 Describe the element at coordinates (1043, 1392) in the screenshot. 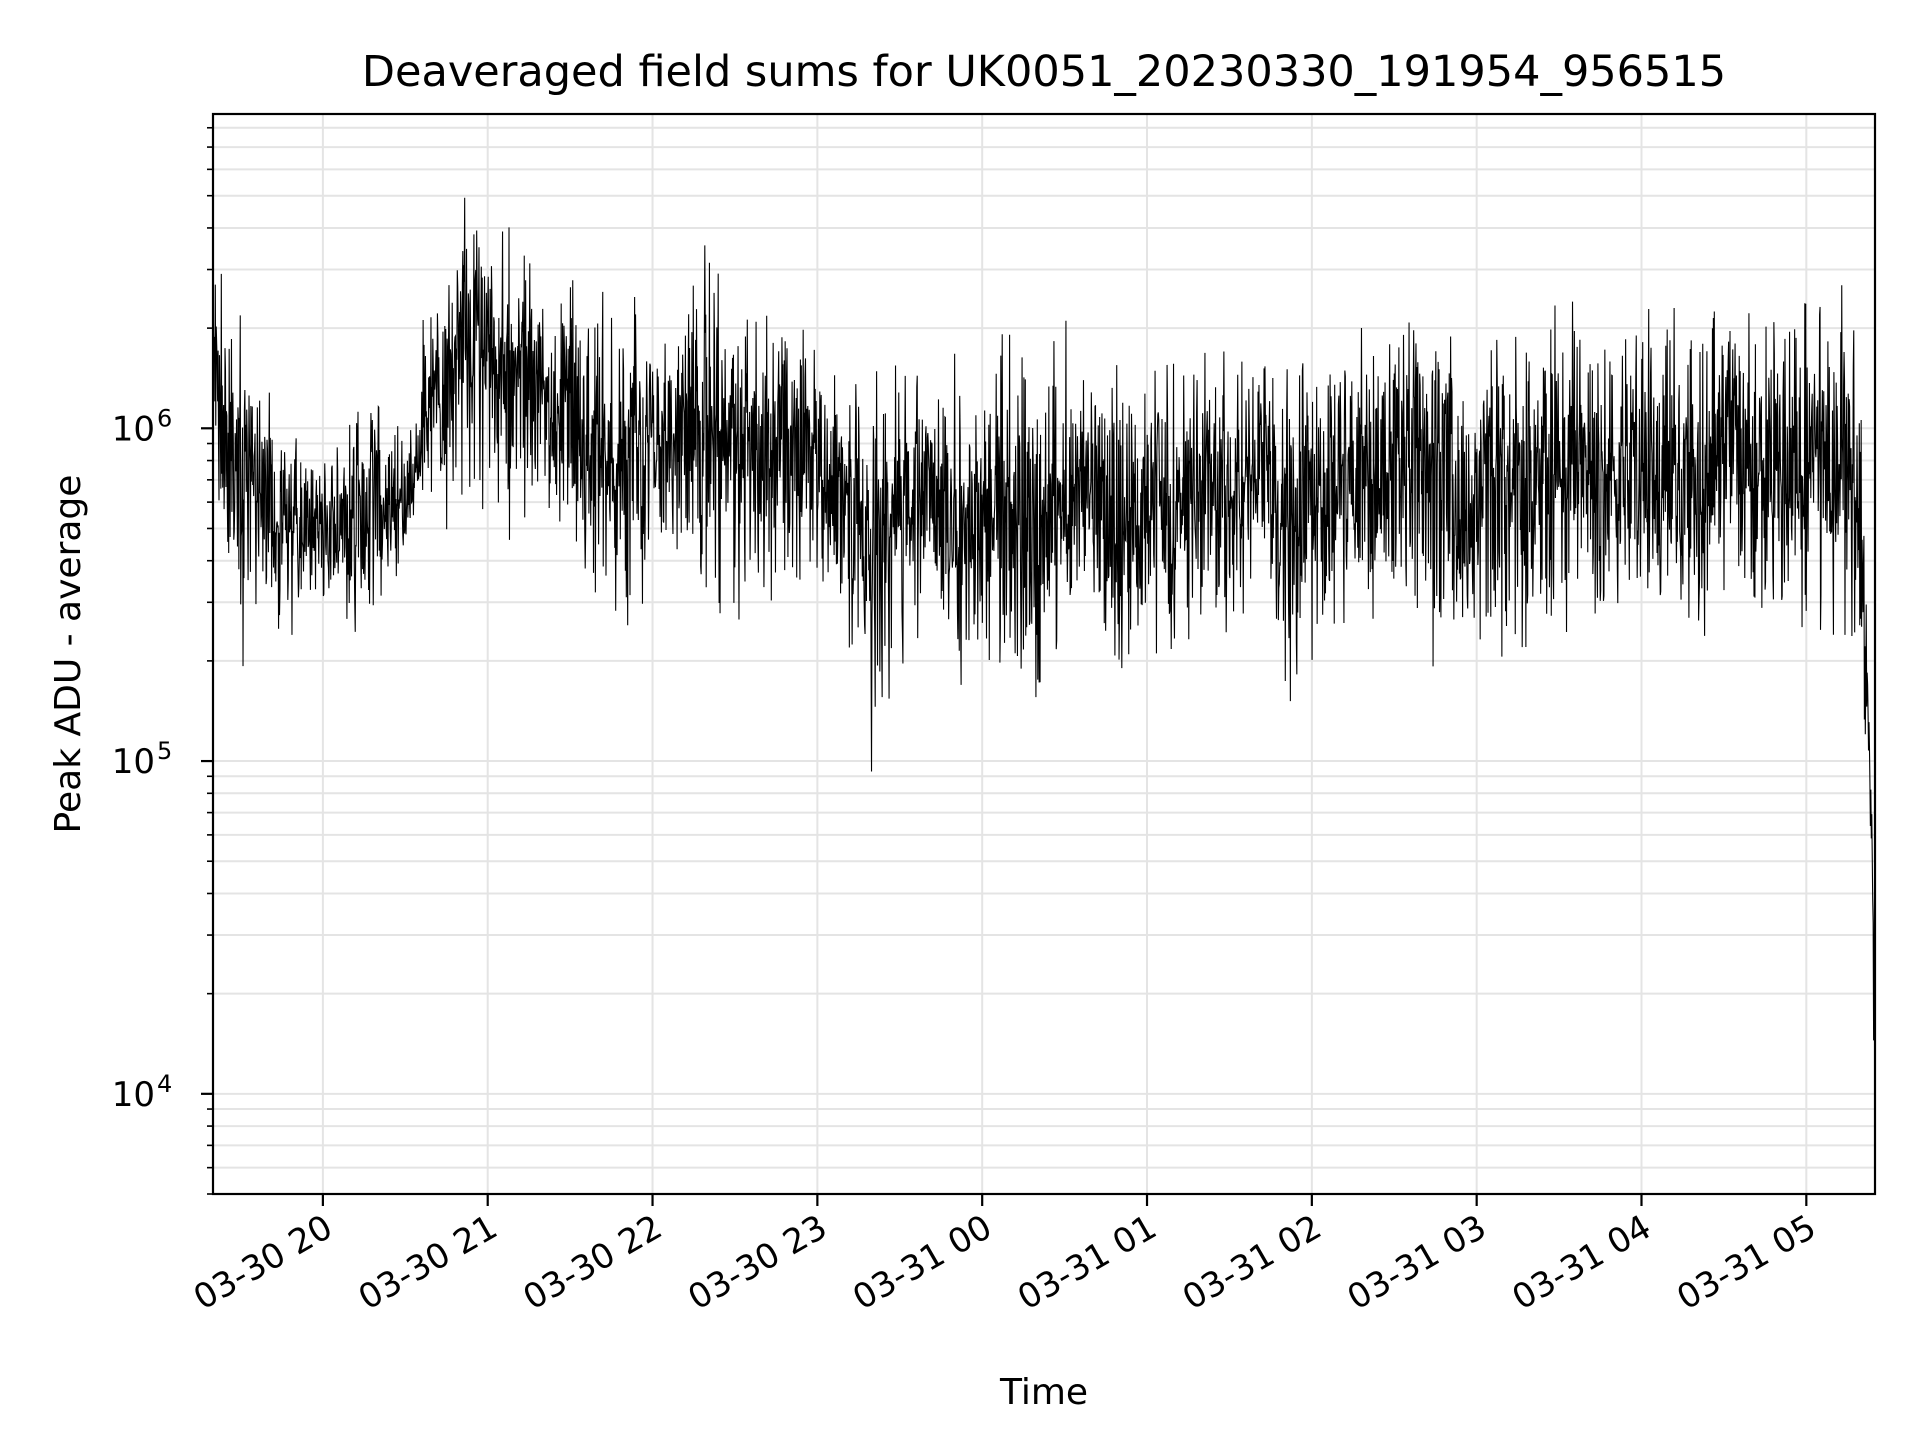

I see `x-axis-label: Time` at that location.